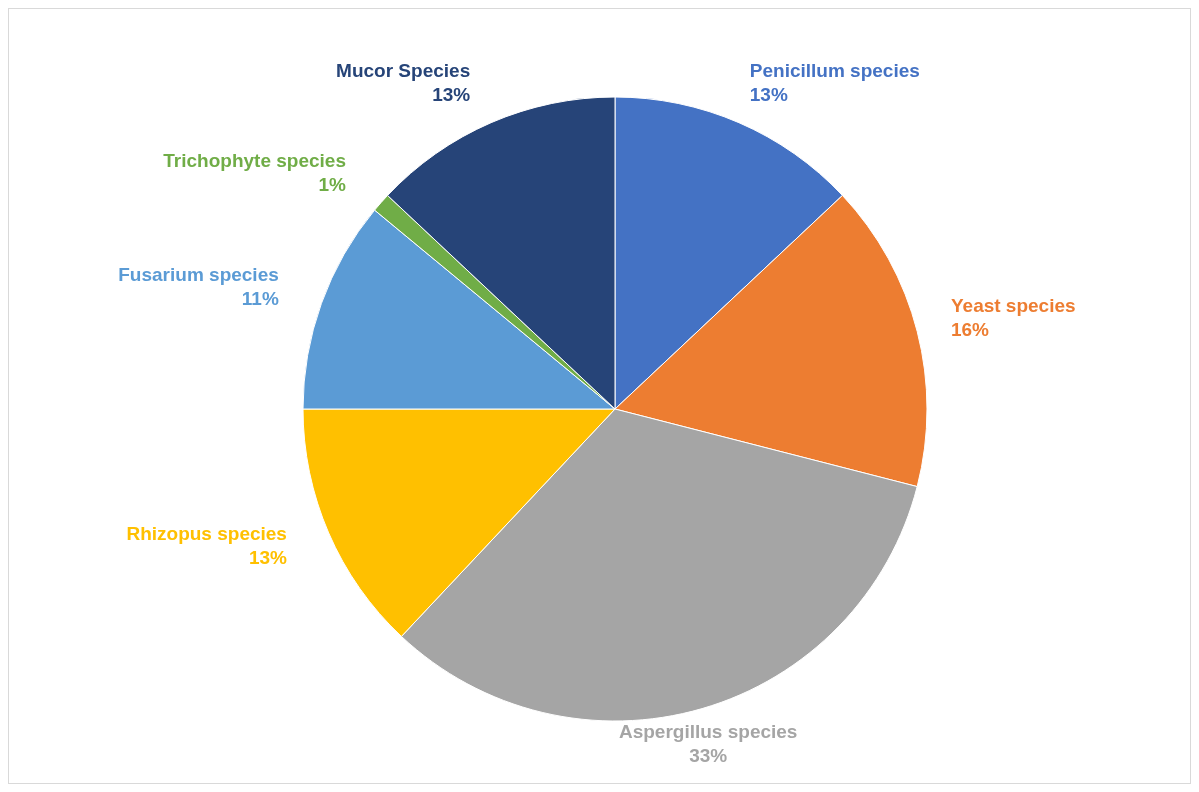  I want to click on slice-label: Mucor Species, so click(403, 70).